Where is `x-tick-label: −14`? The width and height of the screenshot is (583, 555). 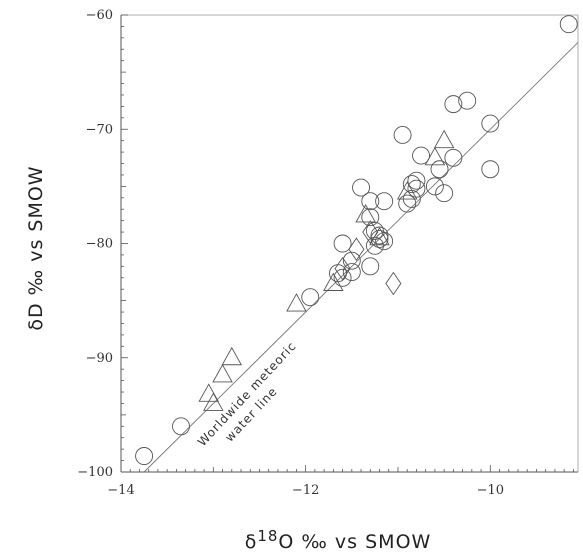
x-tick-label: −14 is located at coordinates (120, 490).